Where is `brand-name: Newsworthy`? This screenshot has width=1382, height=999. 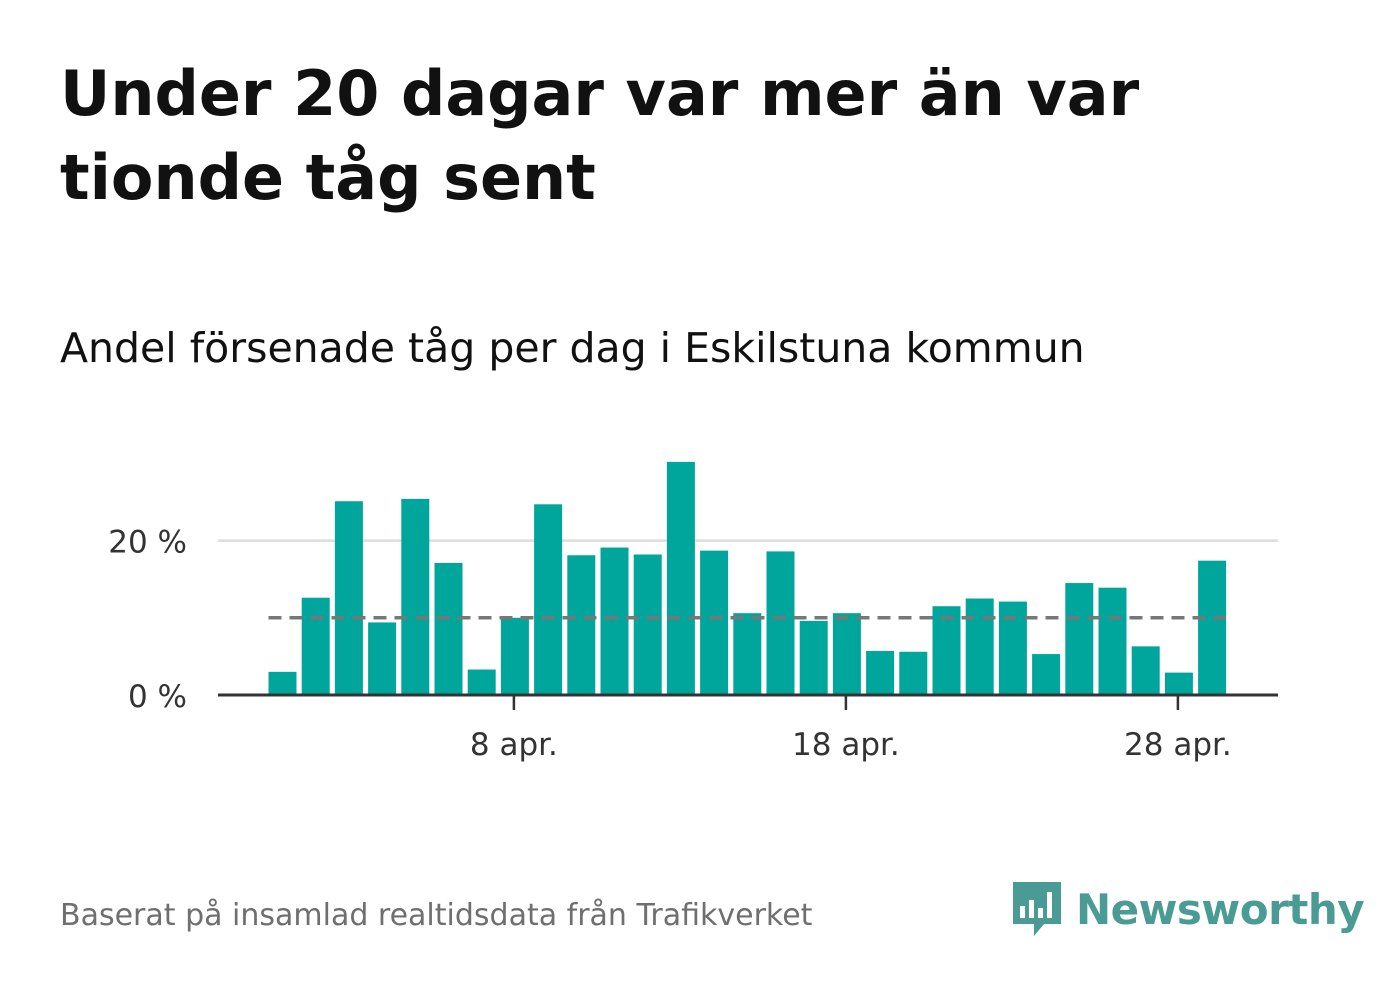 brand-name: Newsworthy is located at coordinates (1220, 909).